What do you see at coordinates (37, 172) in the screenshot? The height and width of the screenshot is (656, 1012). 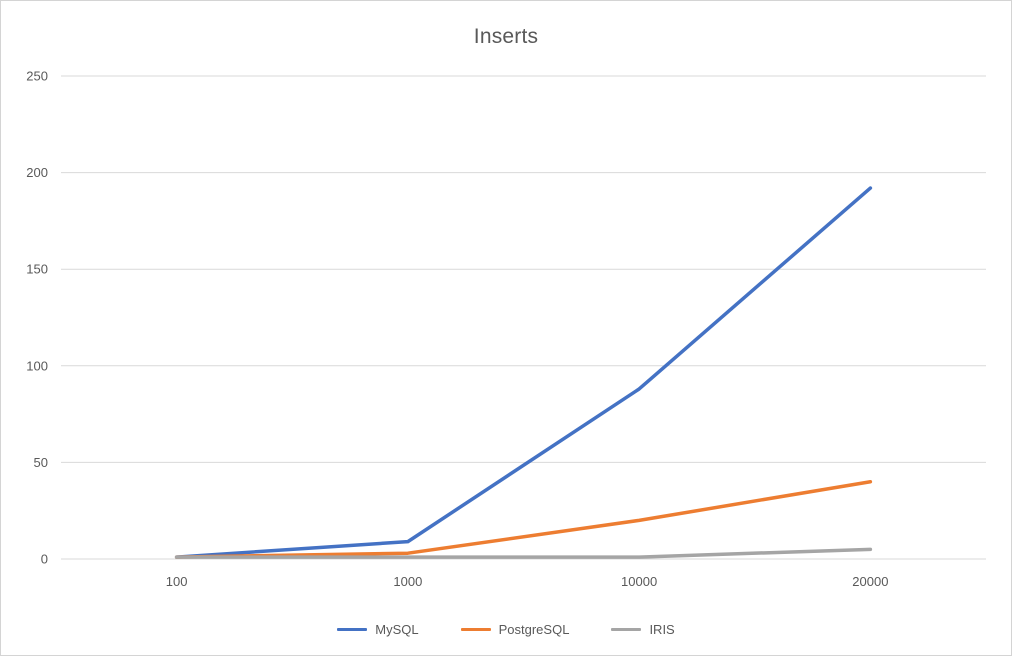 I see `y-axis-tick-label: 200` at bounding box center [37, 172].